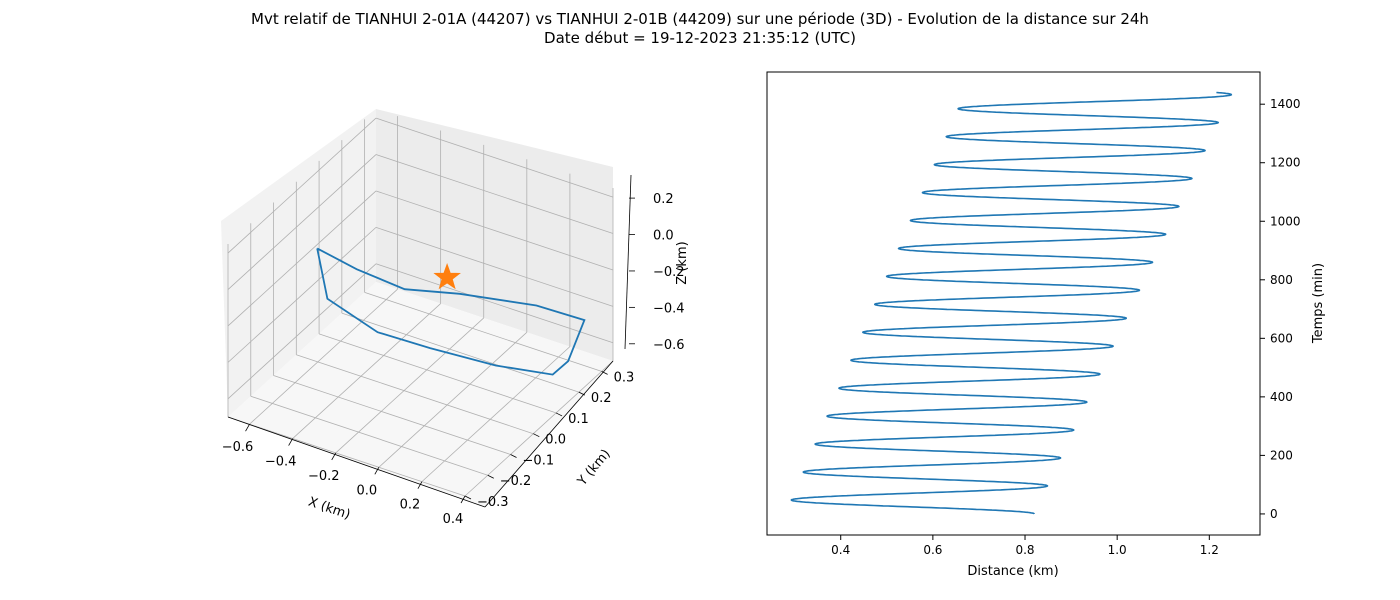  I want to click on y-tick-label-2d: 1000, so click(1285, 221).